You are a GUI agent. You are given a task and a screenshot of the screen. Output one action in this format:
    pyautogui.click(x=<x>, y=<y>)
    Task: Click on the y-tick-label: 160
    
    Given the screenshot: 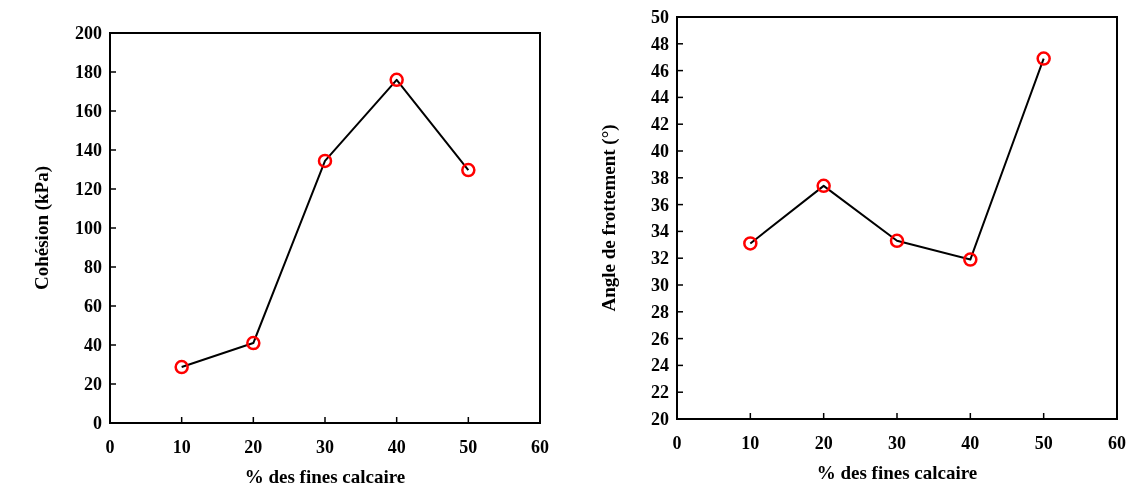 What is the action you would take?
    pyautogui.click(x=88, y=111)
    